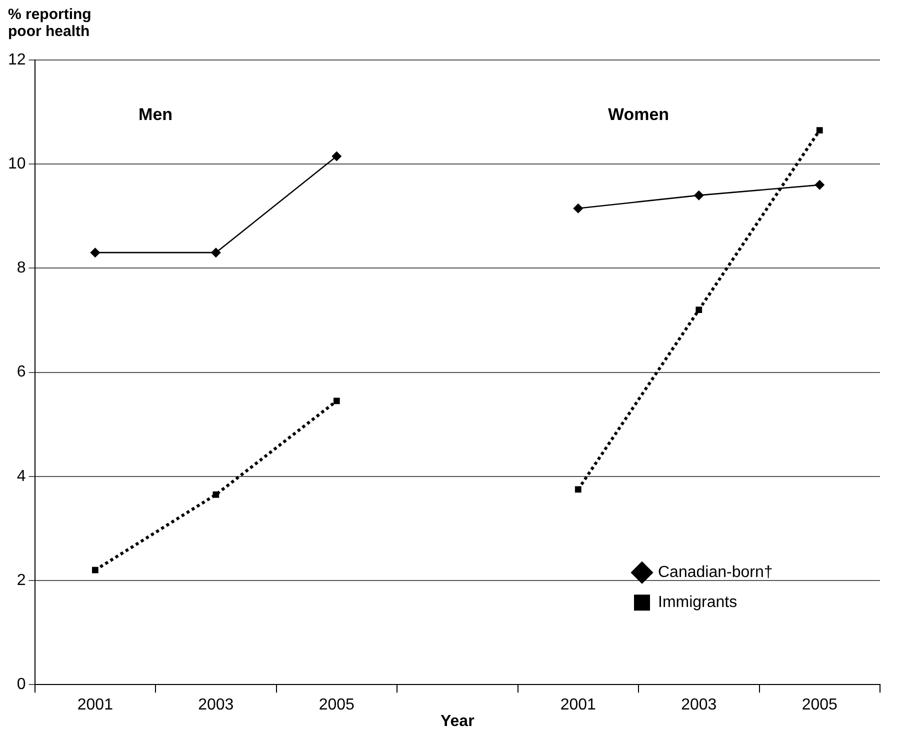  What do you see at coordinates (17, 164) in the screenshot?
I see `y-tick-label: 10` at bounding box center [17, 164].